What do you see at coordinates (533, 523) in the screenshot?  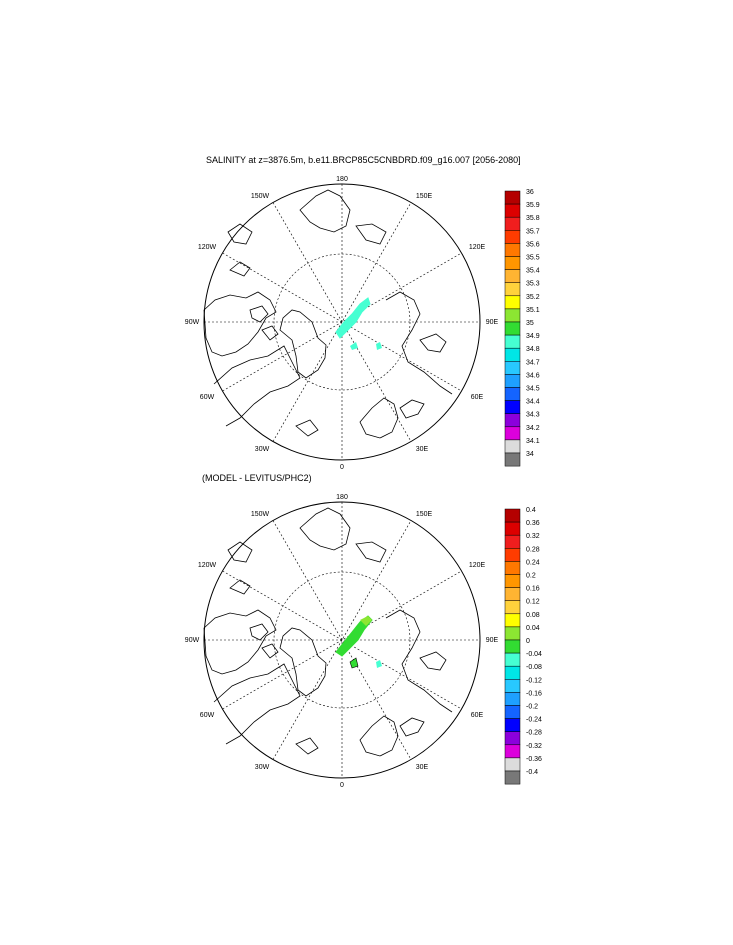 I see `colorbar-tick-label: 0.36` at bounding box center [533, 523].